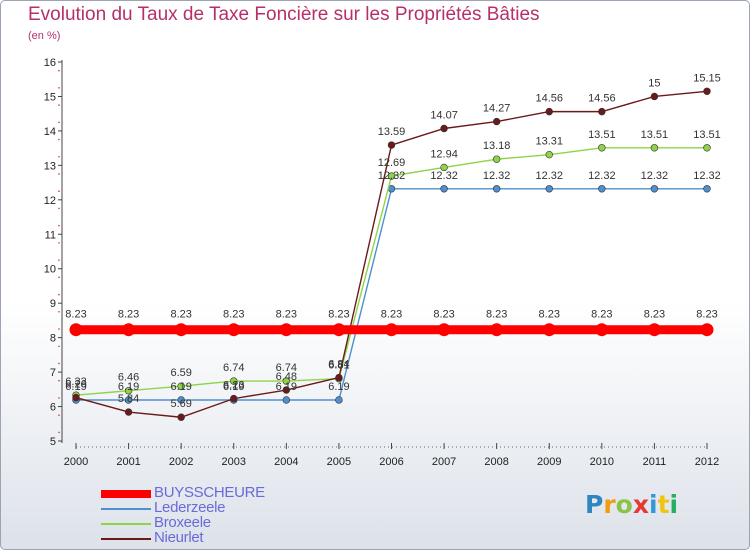 This screenshot has height=550, width=750. What do you see at coordinates (50, 166) in the screenshot?
I see `y-tick-label: 13` at bounding box center [50, 166].